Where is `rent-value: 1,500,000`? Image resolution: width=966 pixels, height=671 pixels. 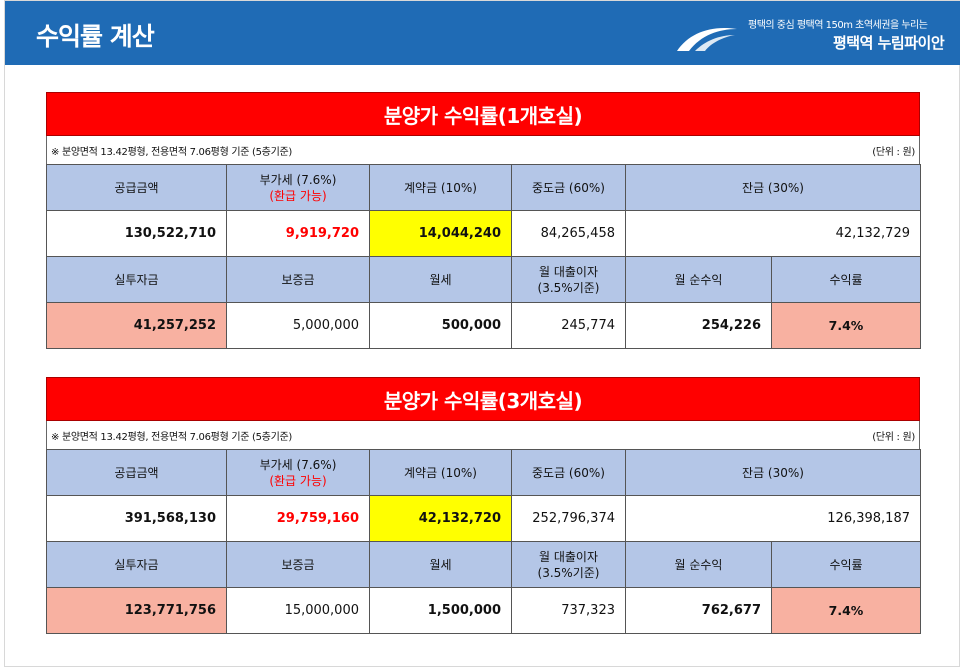 rent-value: 1,500,000 is located at coordinates (440, 610).